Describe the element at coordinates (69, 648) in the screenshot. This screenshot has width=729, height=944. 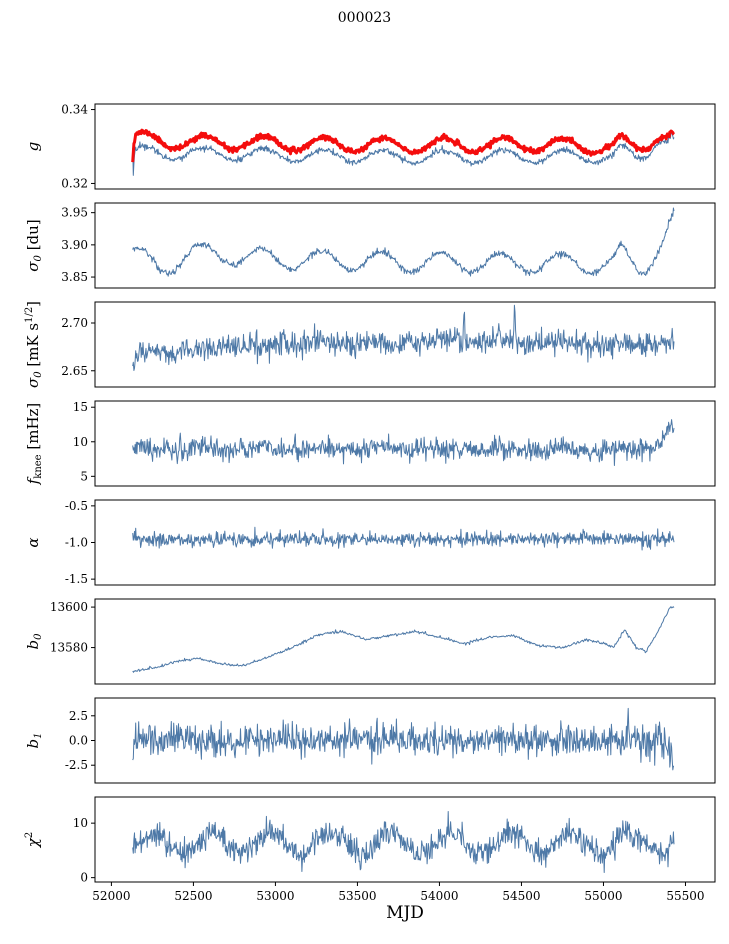
I see `y-tick-label: 13580` at that location.